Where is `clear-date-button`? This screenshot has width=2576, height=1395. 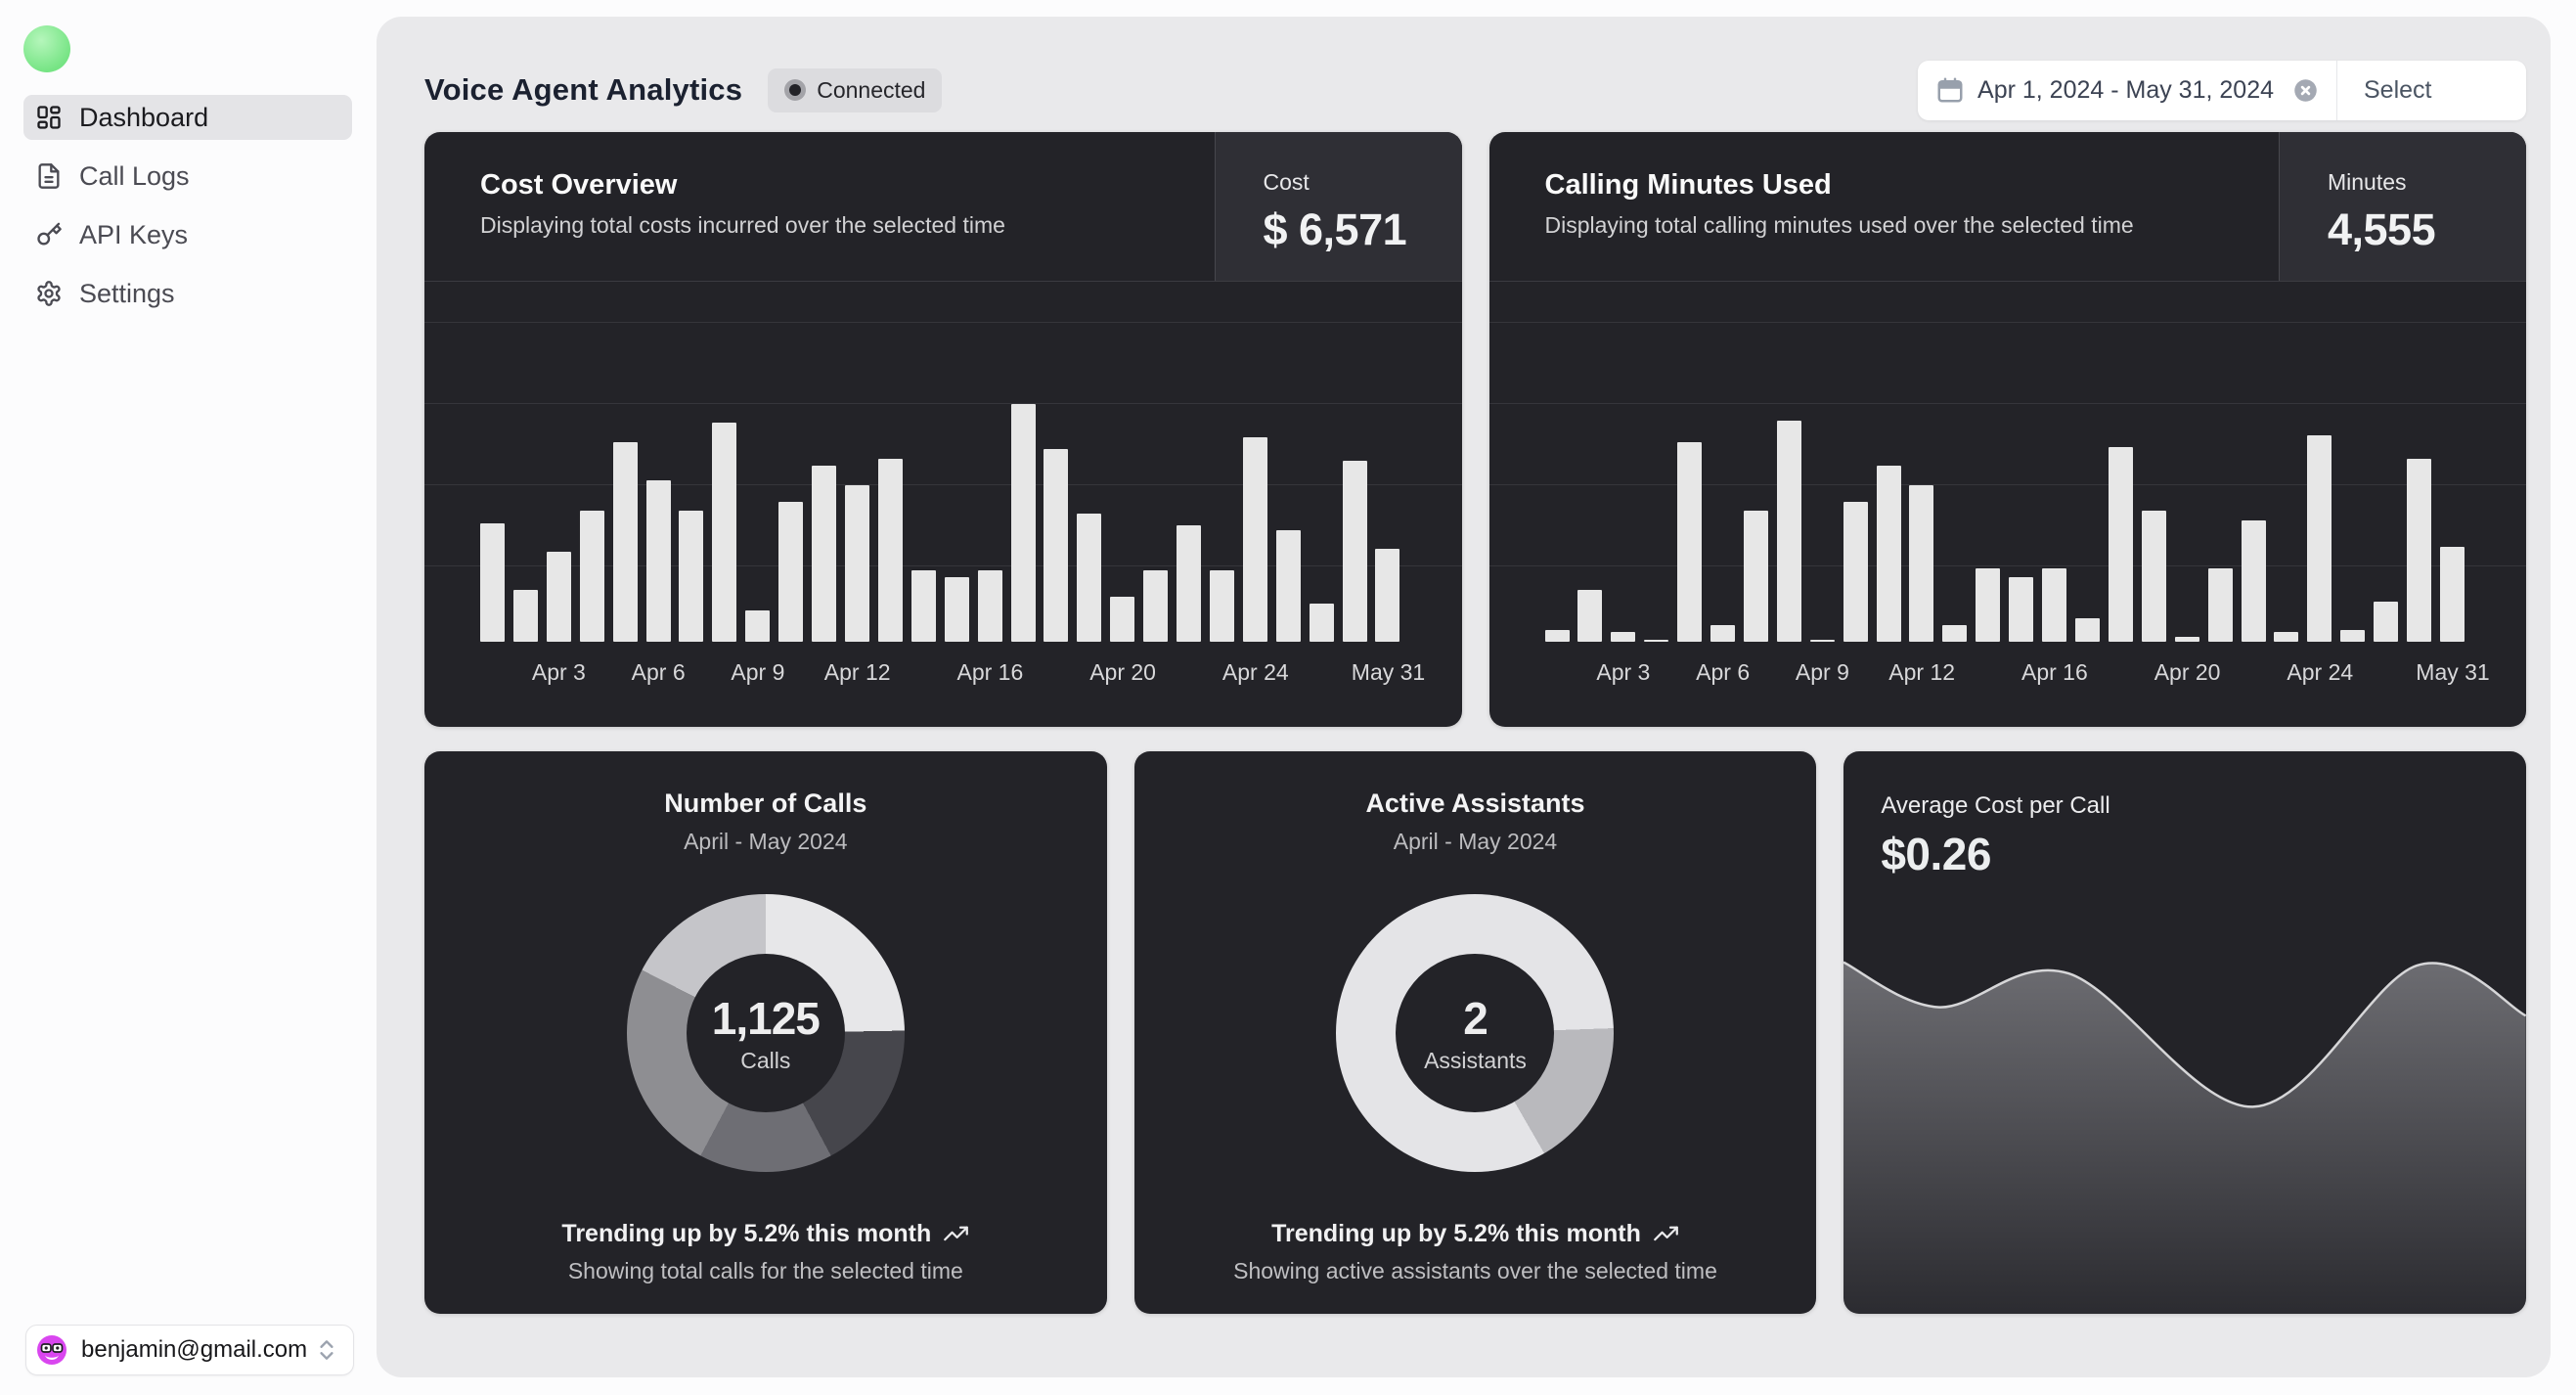
clear-date-button is located at coordinates (2305, 90).